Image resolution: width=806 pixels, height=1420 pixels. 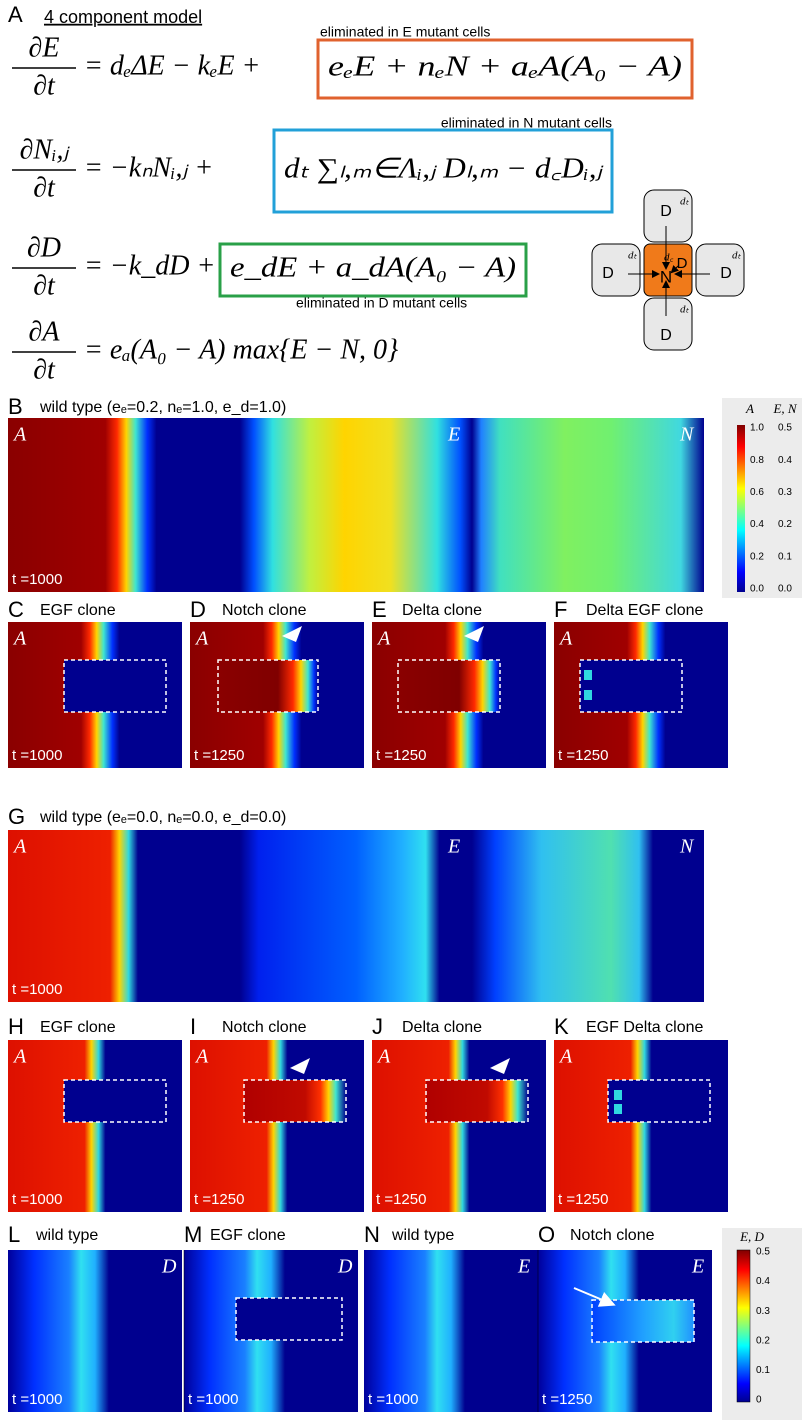 I want to click on panel-title: wild type (eₑ=0.0, nₑ=0.0, e_d=0.0), so click(x=162, y=817).